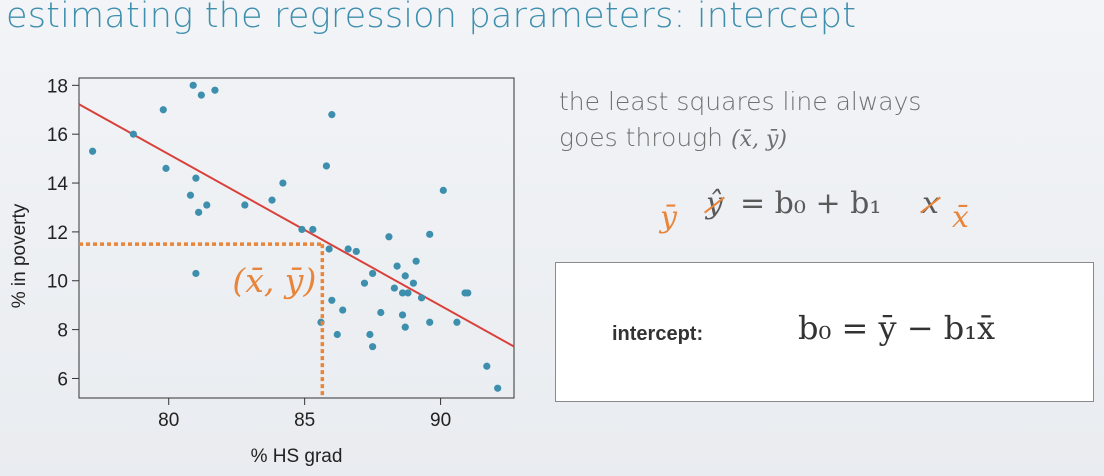 This screenshot has width=1104, height=476. Describe the element at coordinates (658, 334) in the screenshot. I see `intercept-label: intercept:` at that location.